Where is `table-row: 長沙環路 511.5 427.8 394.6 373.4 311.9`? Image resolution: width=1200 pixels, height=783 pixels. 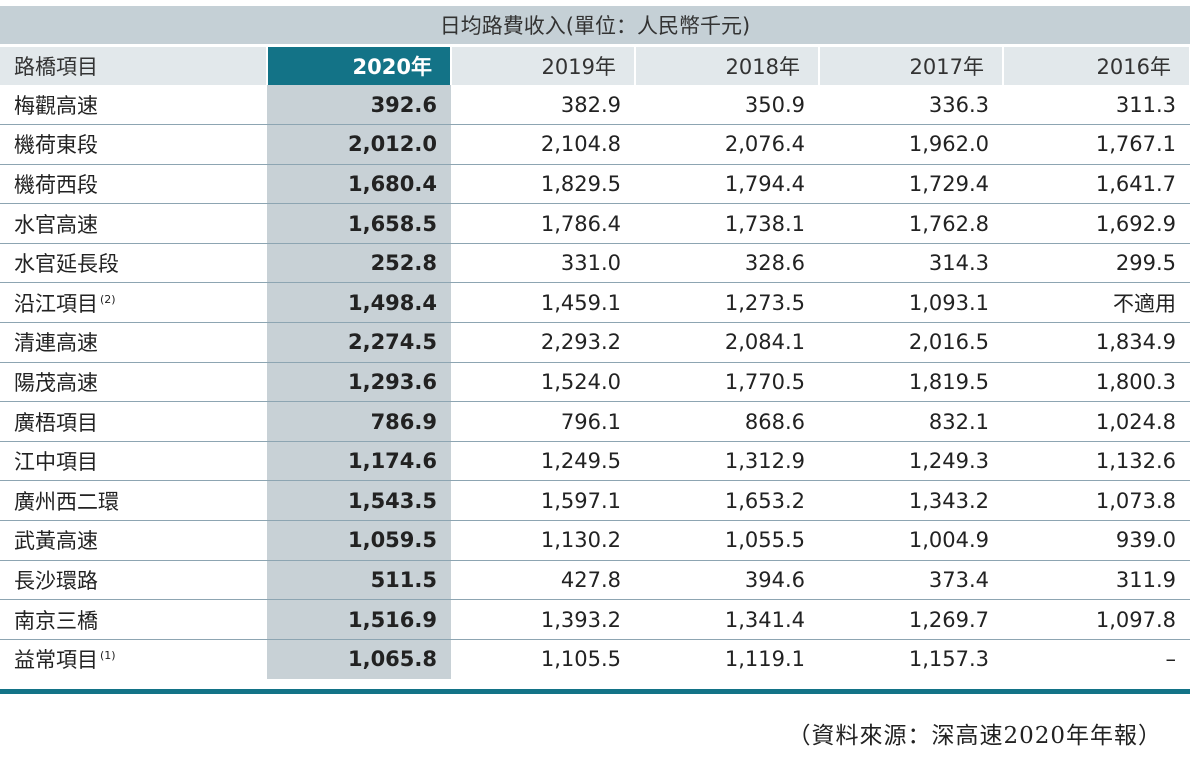
table-row: 長沙環路 511.5 427.8 394.6 373.4 311.9 is located at coordinates (595, 580).